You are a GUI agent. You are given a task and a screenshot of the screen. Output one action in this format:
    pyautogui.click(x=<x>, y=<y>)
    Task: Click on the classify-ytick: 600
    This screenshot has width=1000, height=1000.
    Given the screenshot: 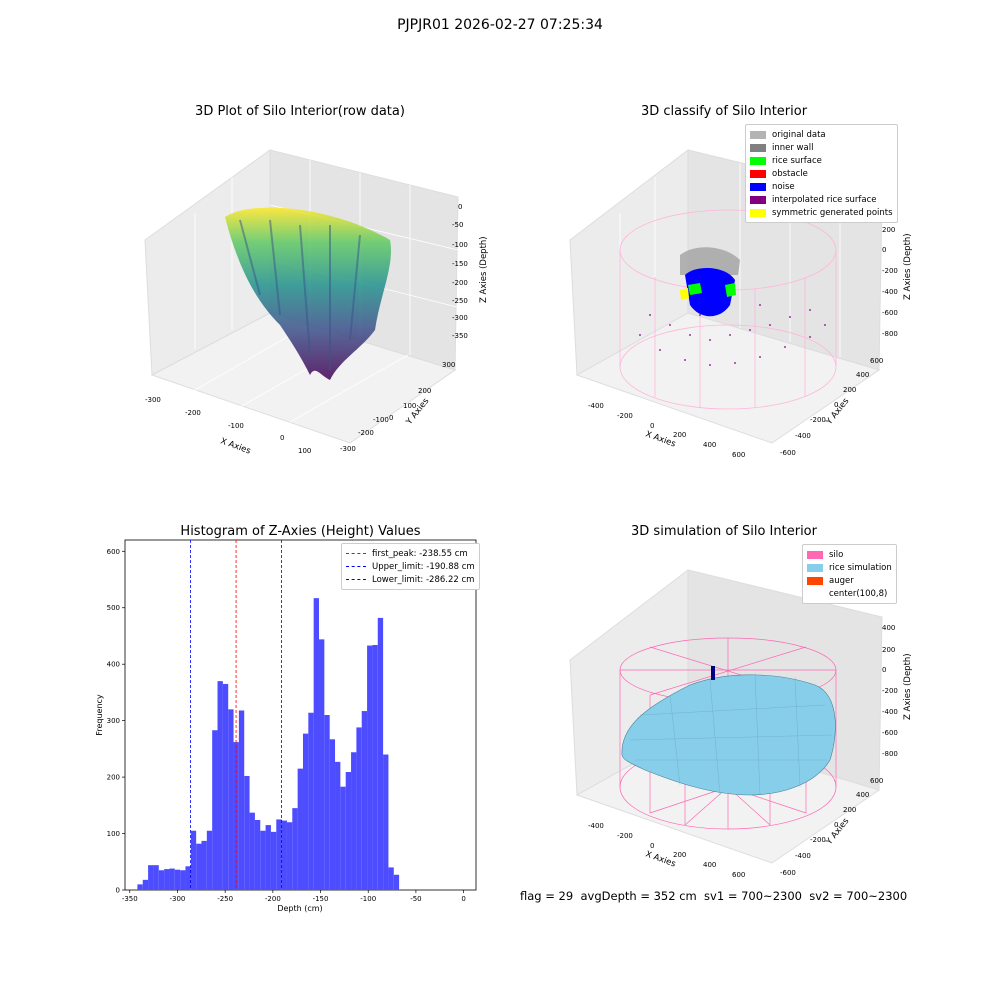 What is the action you would take?
    pyautogui.click(x=876, y=361)
    